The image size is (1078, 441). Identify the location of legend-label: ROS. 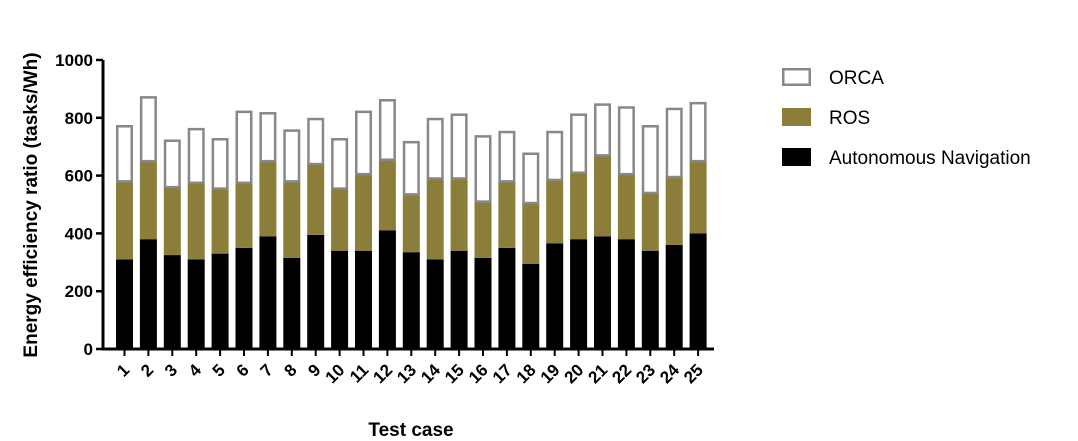
(849, 118).